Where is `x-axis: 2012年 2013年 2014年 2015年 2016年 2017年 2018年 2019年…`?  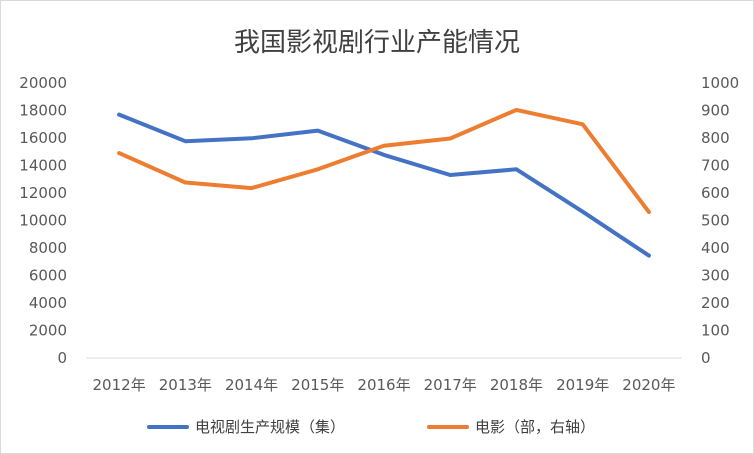 x-axis: 2012年 2013年 2014年 2015年 2016年 2017年 2018年 2019年… is located at coordinates (384, 385).